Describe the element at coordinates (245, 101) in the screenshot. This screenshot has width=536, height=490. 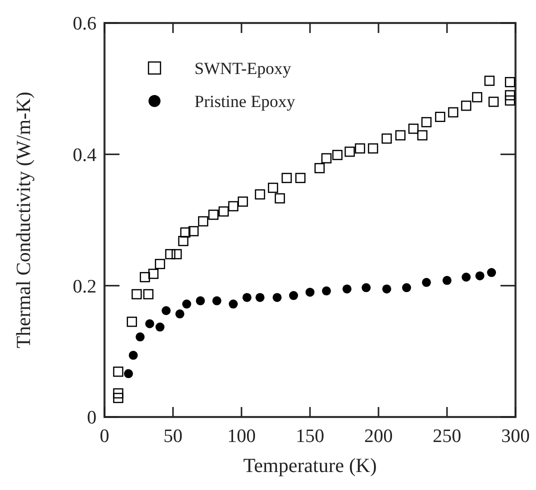
I see `legend-label: Pristine Epoxy` at that location.